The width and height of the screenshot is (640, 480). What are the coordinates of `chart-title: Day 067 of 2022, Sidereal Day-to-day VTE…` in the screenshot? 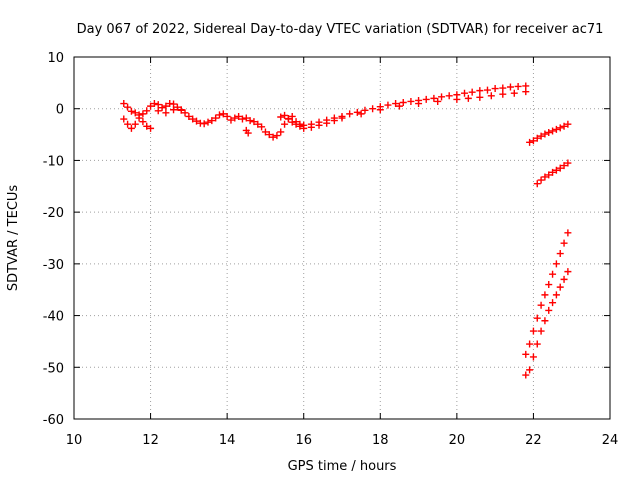 It's located at (340, 29).